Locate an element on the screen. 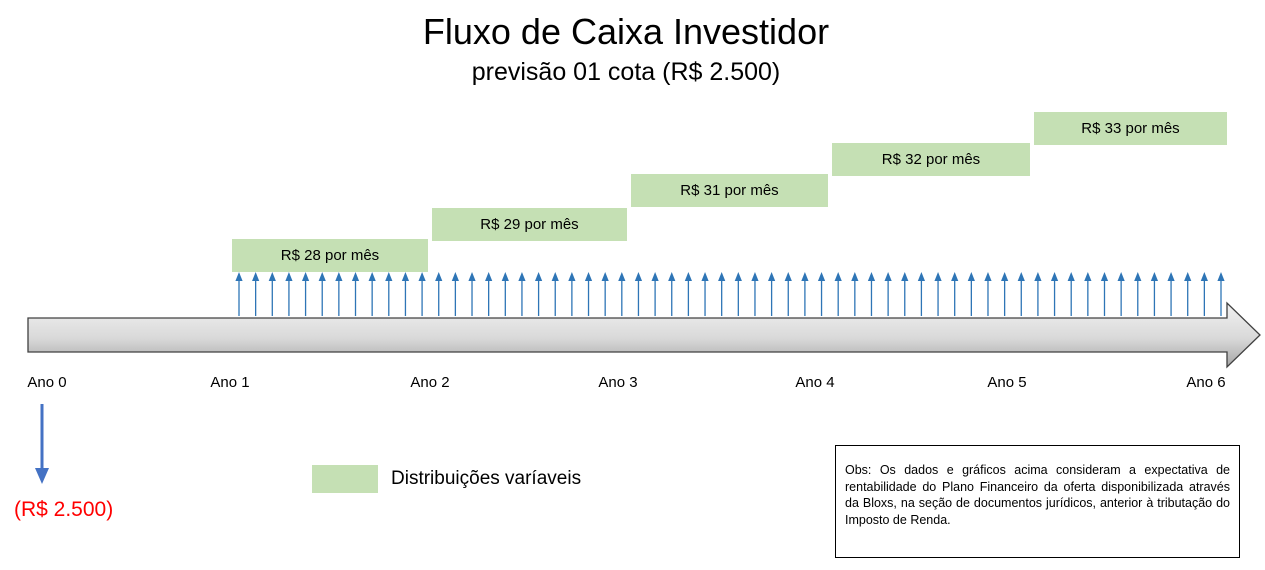  timeline-arrow is located at coordinates (644, 335).